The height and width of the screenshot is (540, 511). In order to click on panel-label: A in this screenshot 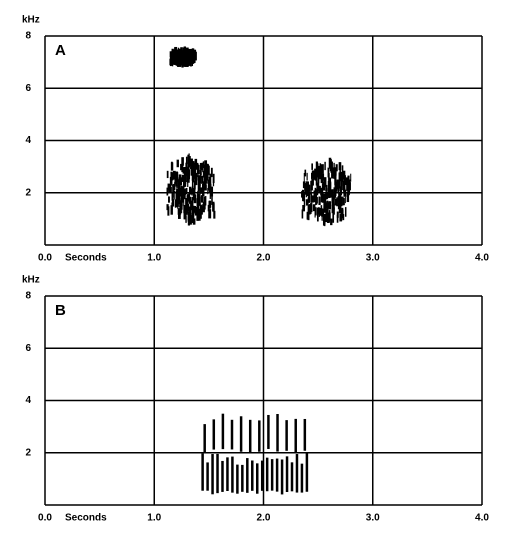, I will do `click(60, 50)`.